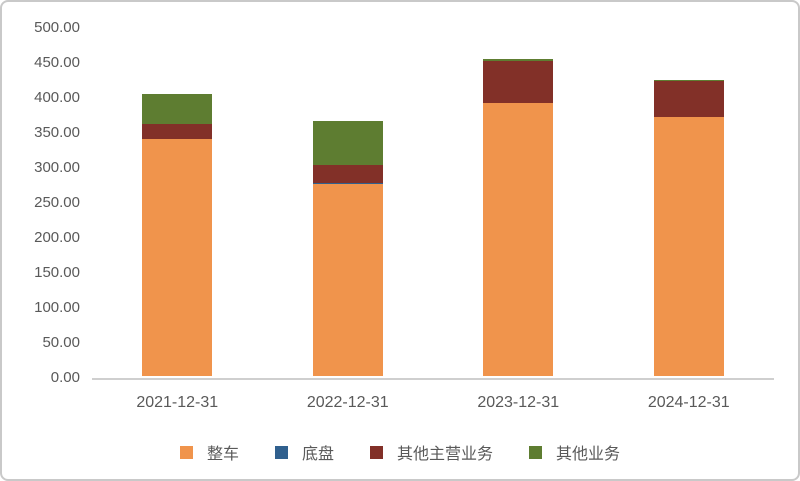 The width and height of the screenshot is (800, 481). I want to click on legend-item-series-2: 其他主营业务, so click(431, 452).